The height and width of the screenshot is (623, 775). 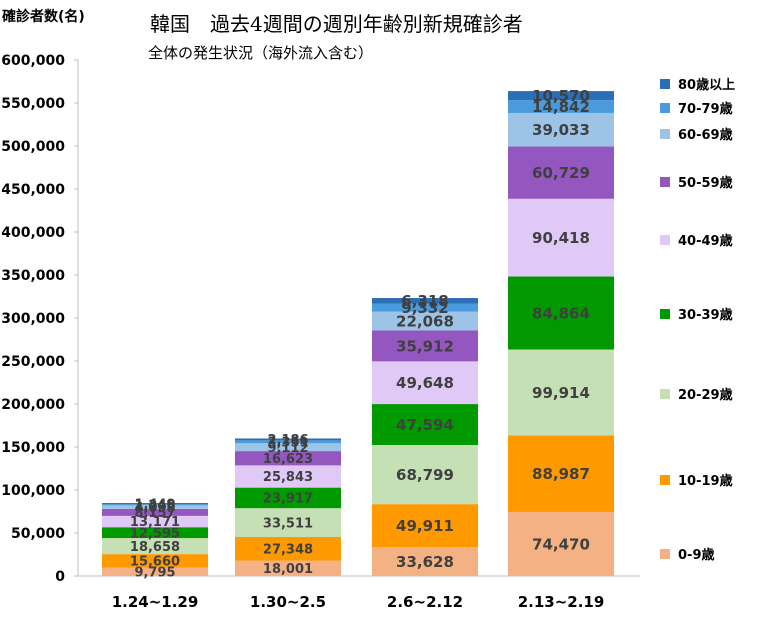 What do you see at coordinates (705, 395) in the screenshot?
I see `legend-label: 20-29歳` at bounding box center [705, 395].